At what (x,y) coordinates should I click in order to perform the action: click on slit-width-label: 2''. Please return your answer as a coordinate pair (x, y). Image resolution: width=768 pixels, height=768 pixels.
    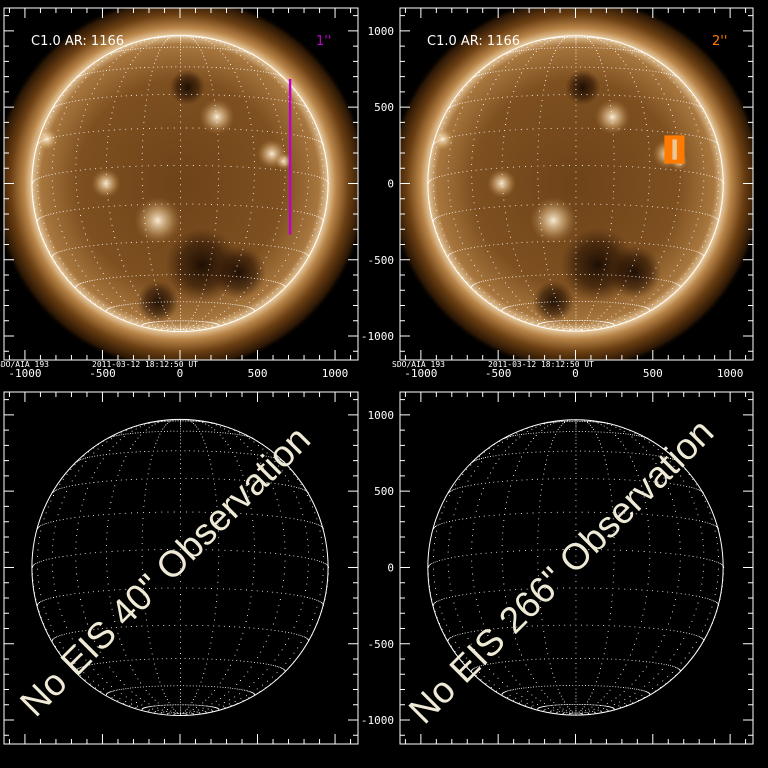
    Looking at the image, I should click on (719, 41).